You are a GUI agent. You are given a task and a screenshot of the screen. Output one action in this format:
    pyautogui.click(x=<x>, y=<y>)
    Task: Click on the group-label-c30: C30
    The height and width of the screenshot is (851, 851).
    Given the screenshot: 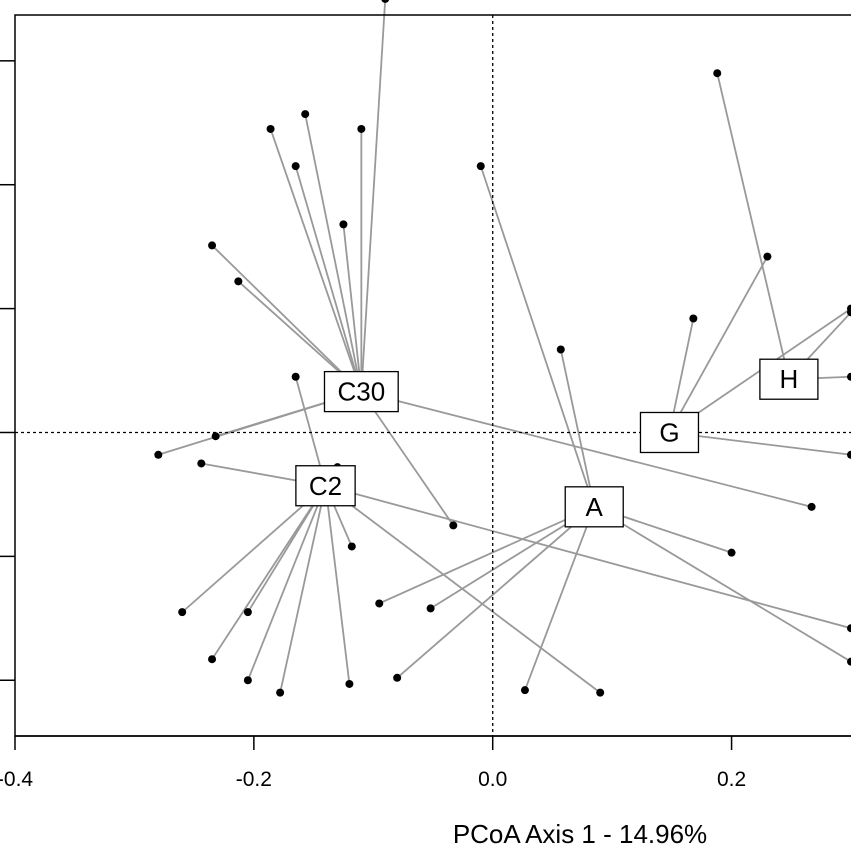 What is the action you would take?
    pyautogui.click(x=361, y=391)
    